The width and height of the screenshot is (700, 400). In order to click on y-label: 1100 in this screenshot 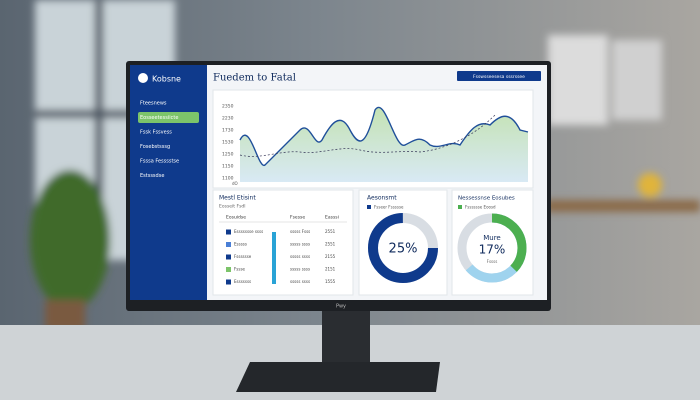, I will do `click(228, 179)`.